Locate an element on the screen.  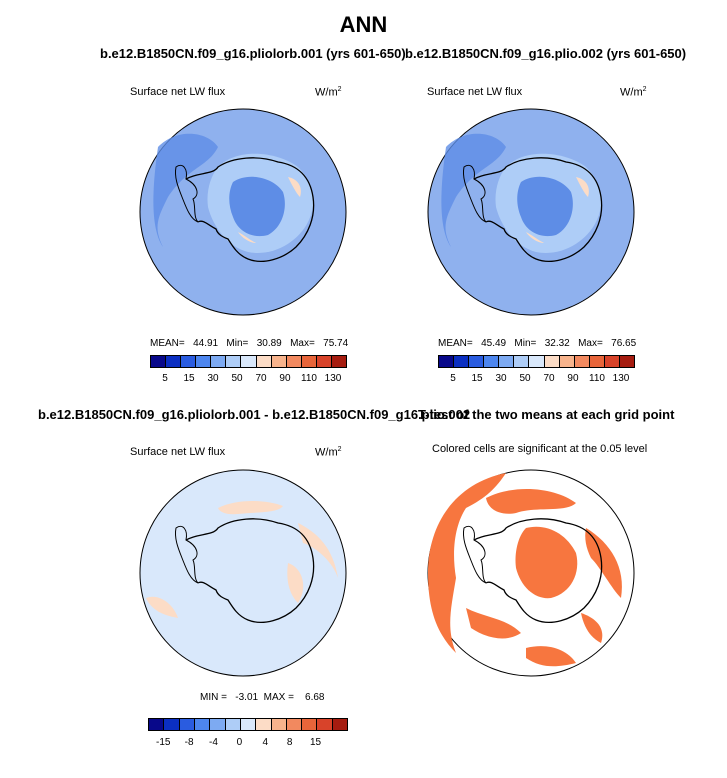
colorbar-label: 0 is located at coordinates (239, 742).